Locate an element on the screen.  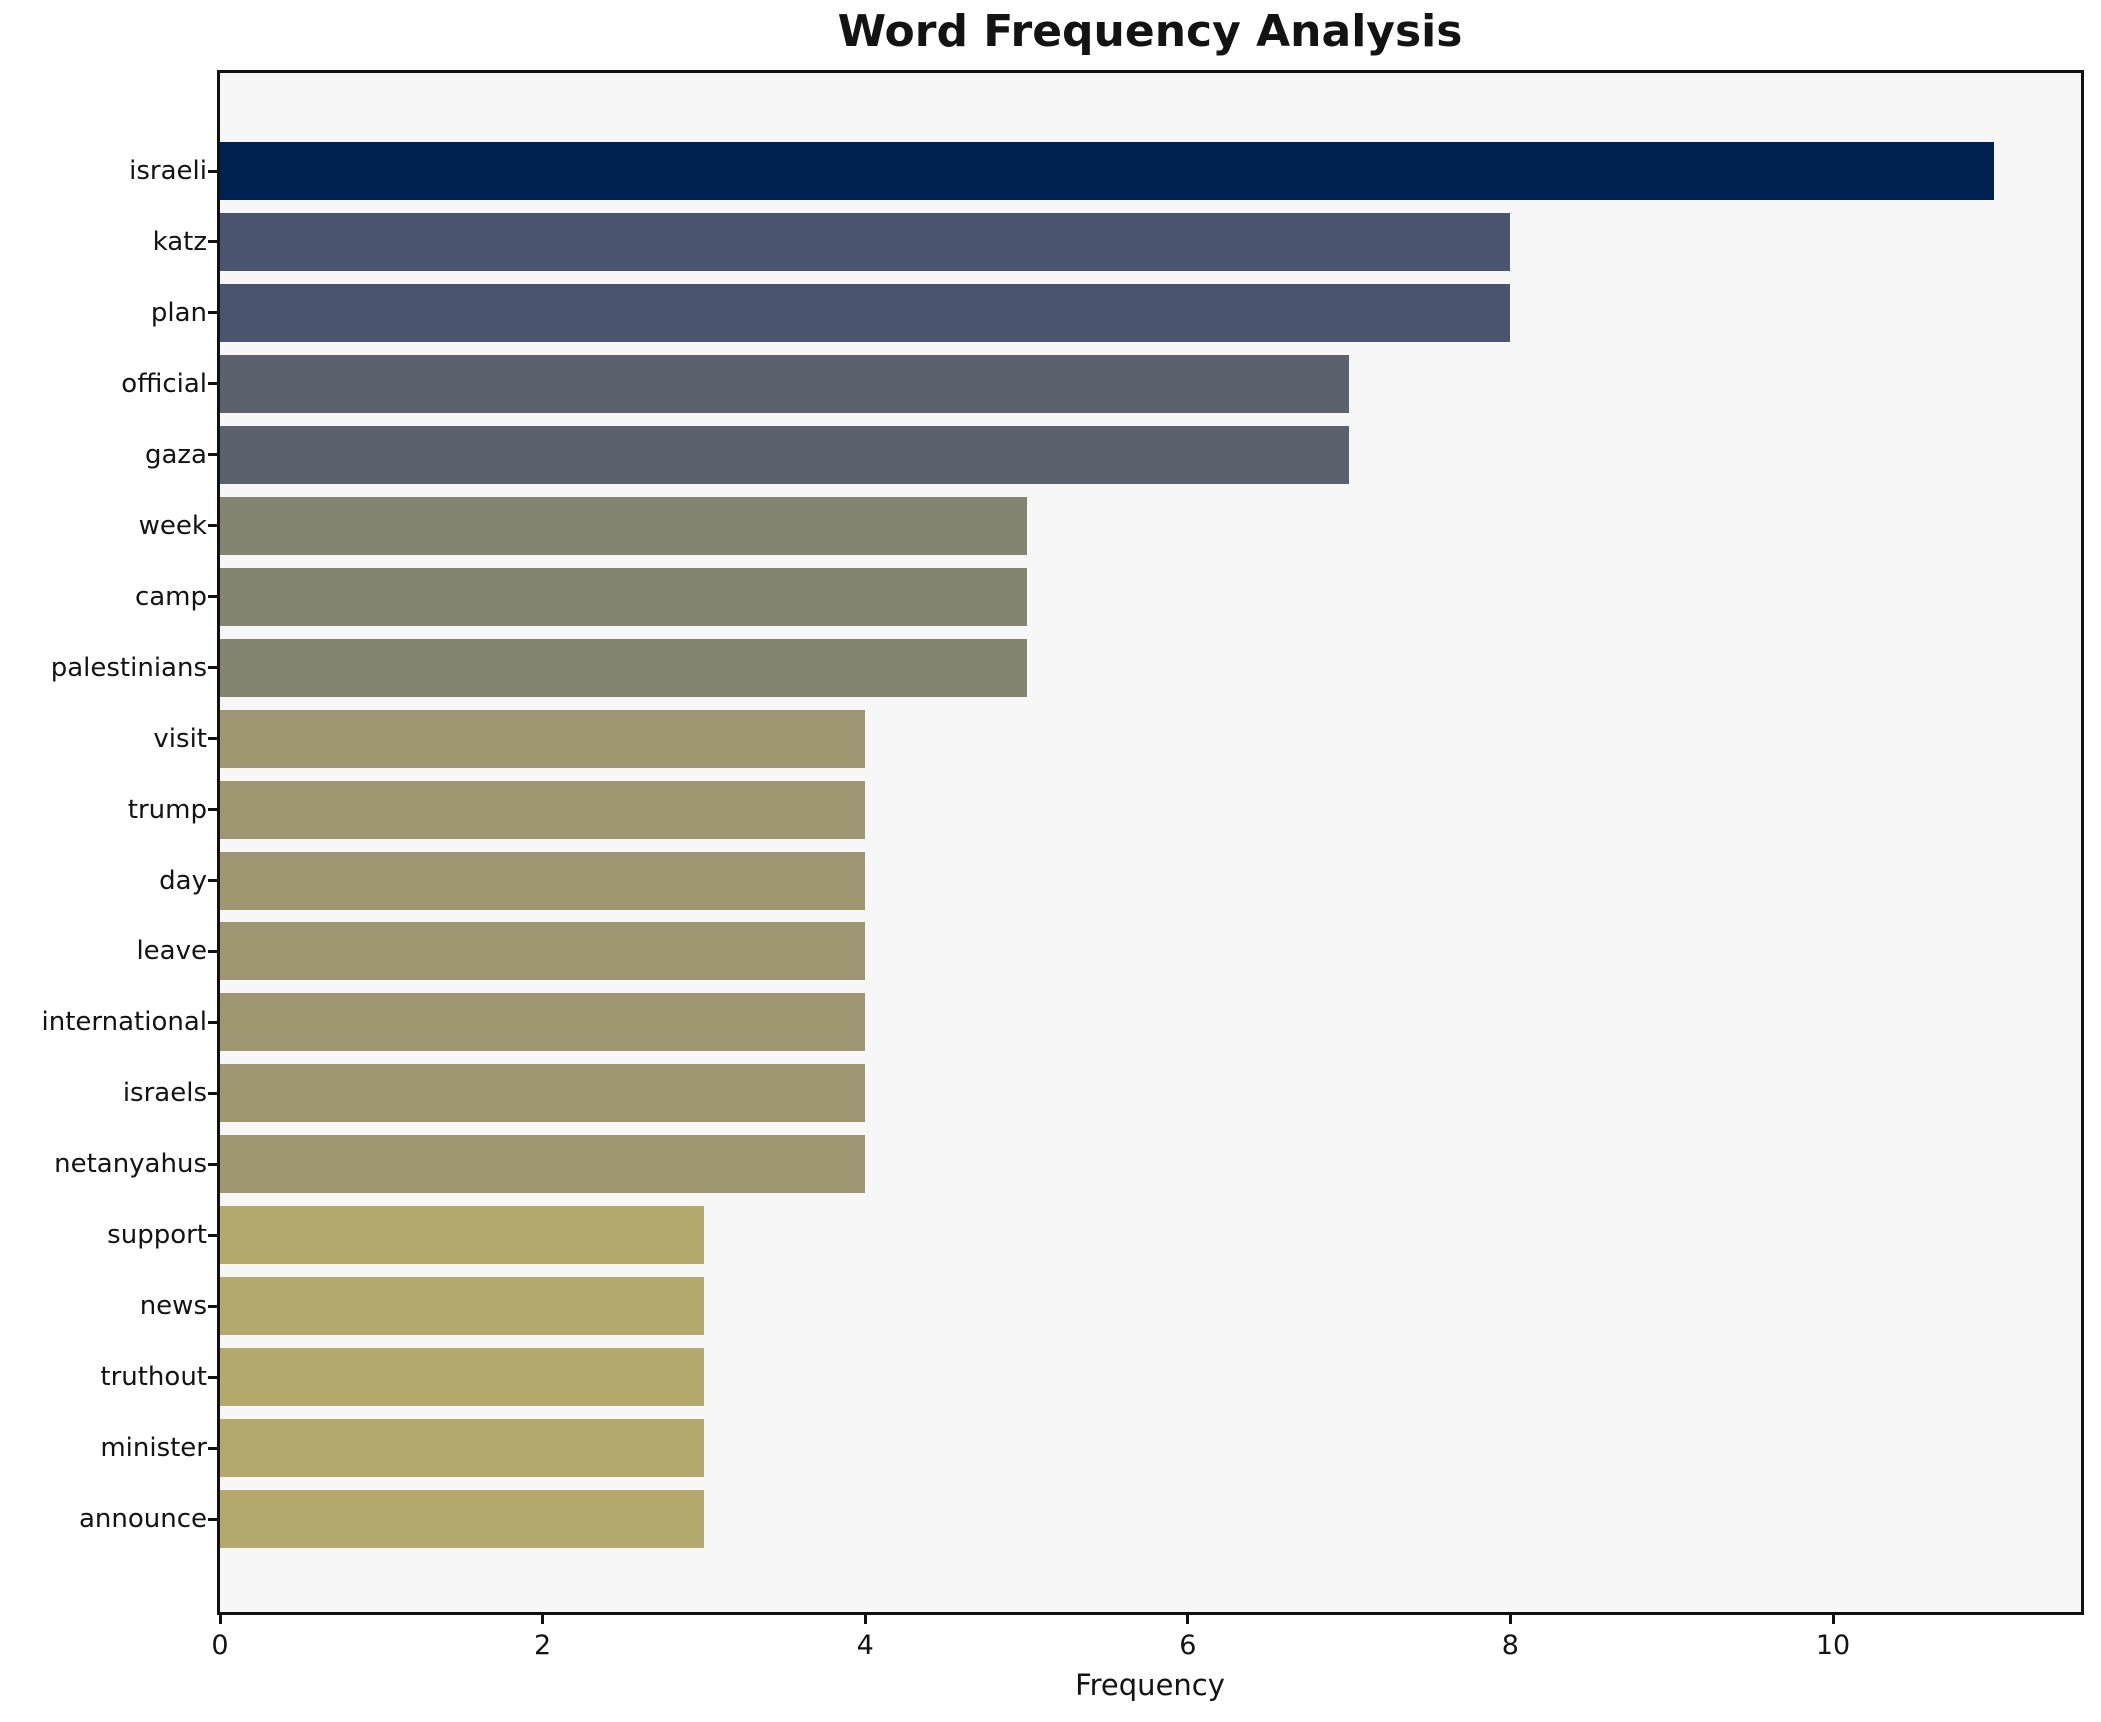
bar-news is located at coordinates (462, 1306).